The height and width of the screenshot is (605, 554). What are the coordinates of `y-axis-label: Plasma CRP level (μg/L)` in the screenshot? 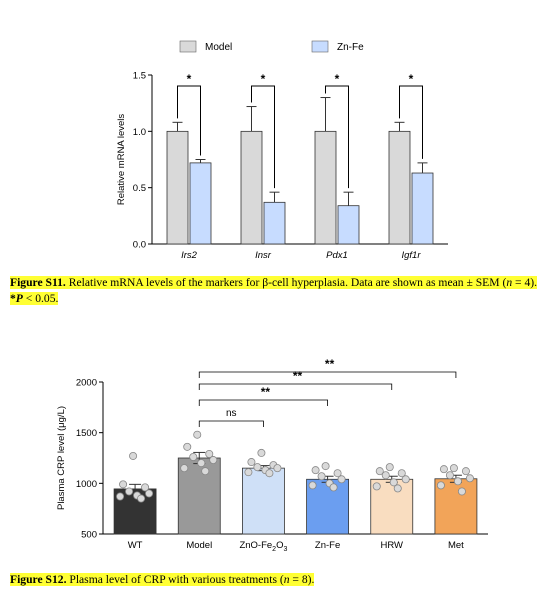 It's located at (61, 458).